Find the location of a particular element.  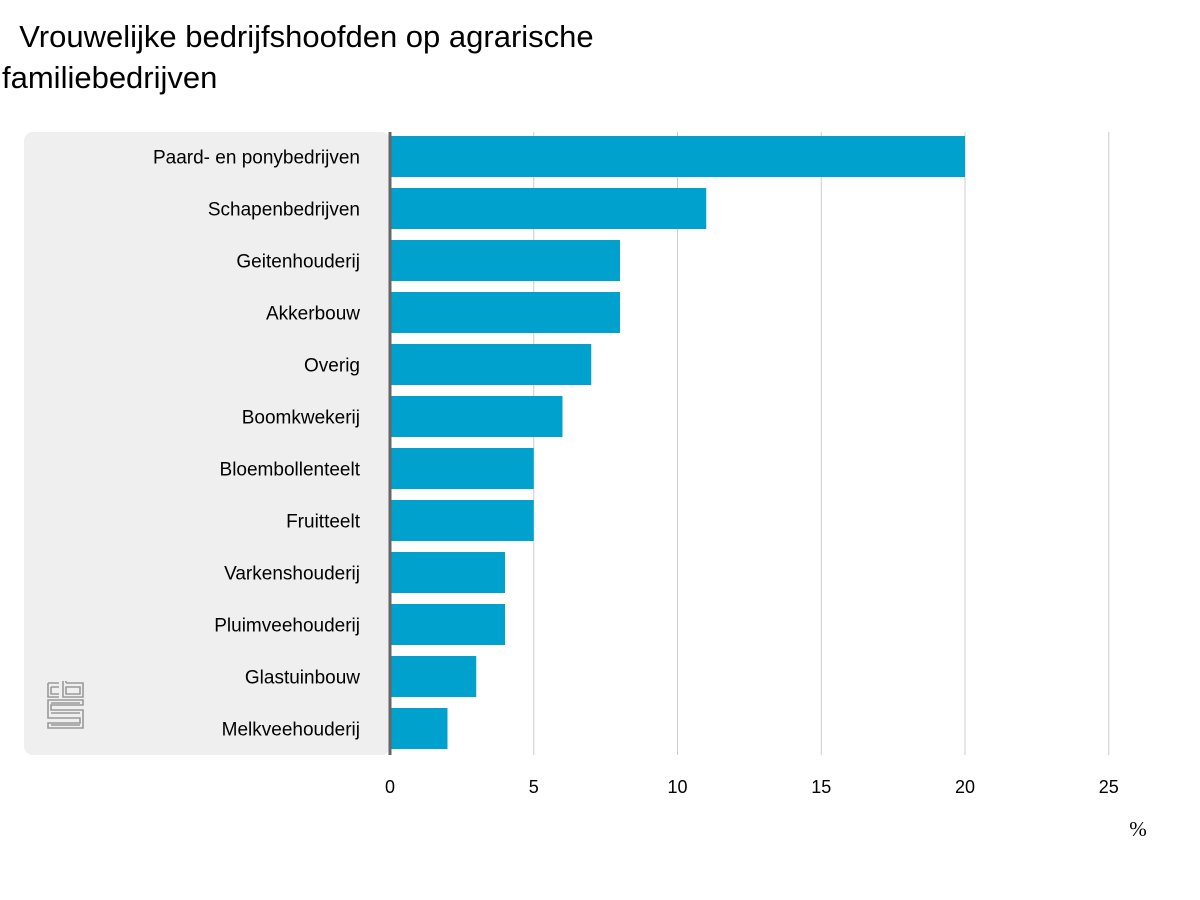

x-tick-label: 20 is located at coordinates (965, 787).